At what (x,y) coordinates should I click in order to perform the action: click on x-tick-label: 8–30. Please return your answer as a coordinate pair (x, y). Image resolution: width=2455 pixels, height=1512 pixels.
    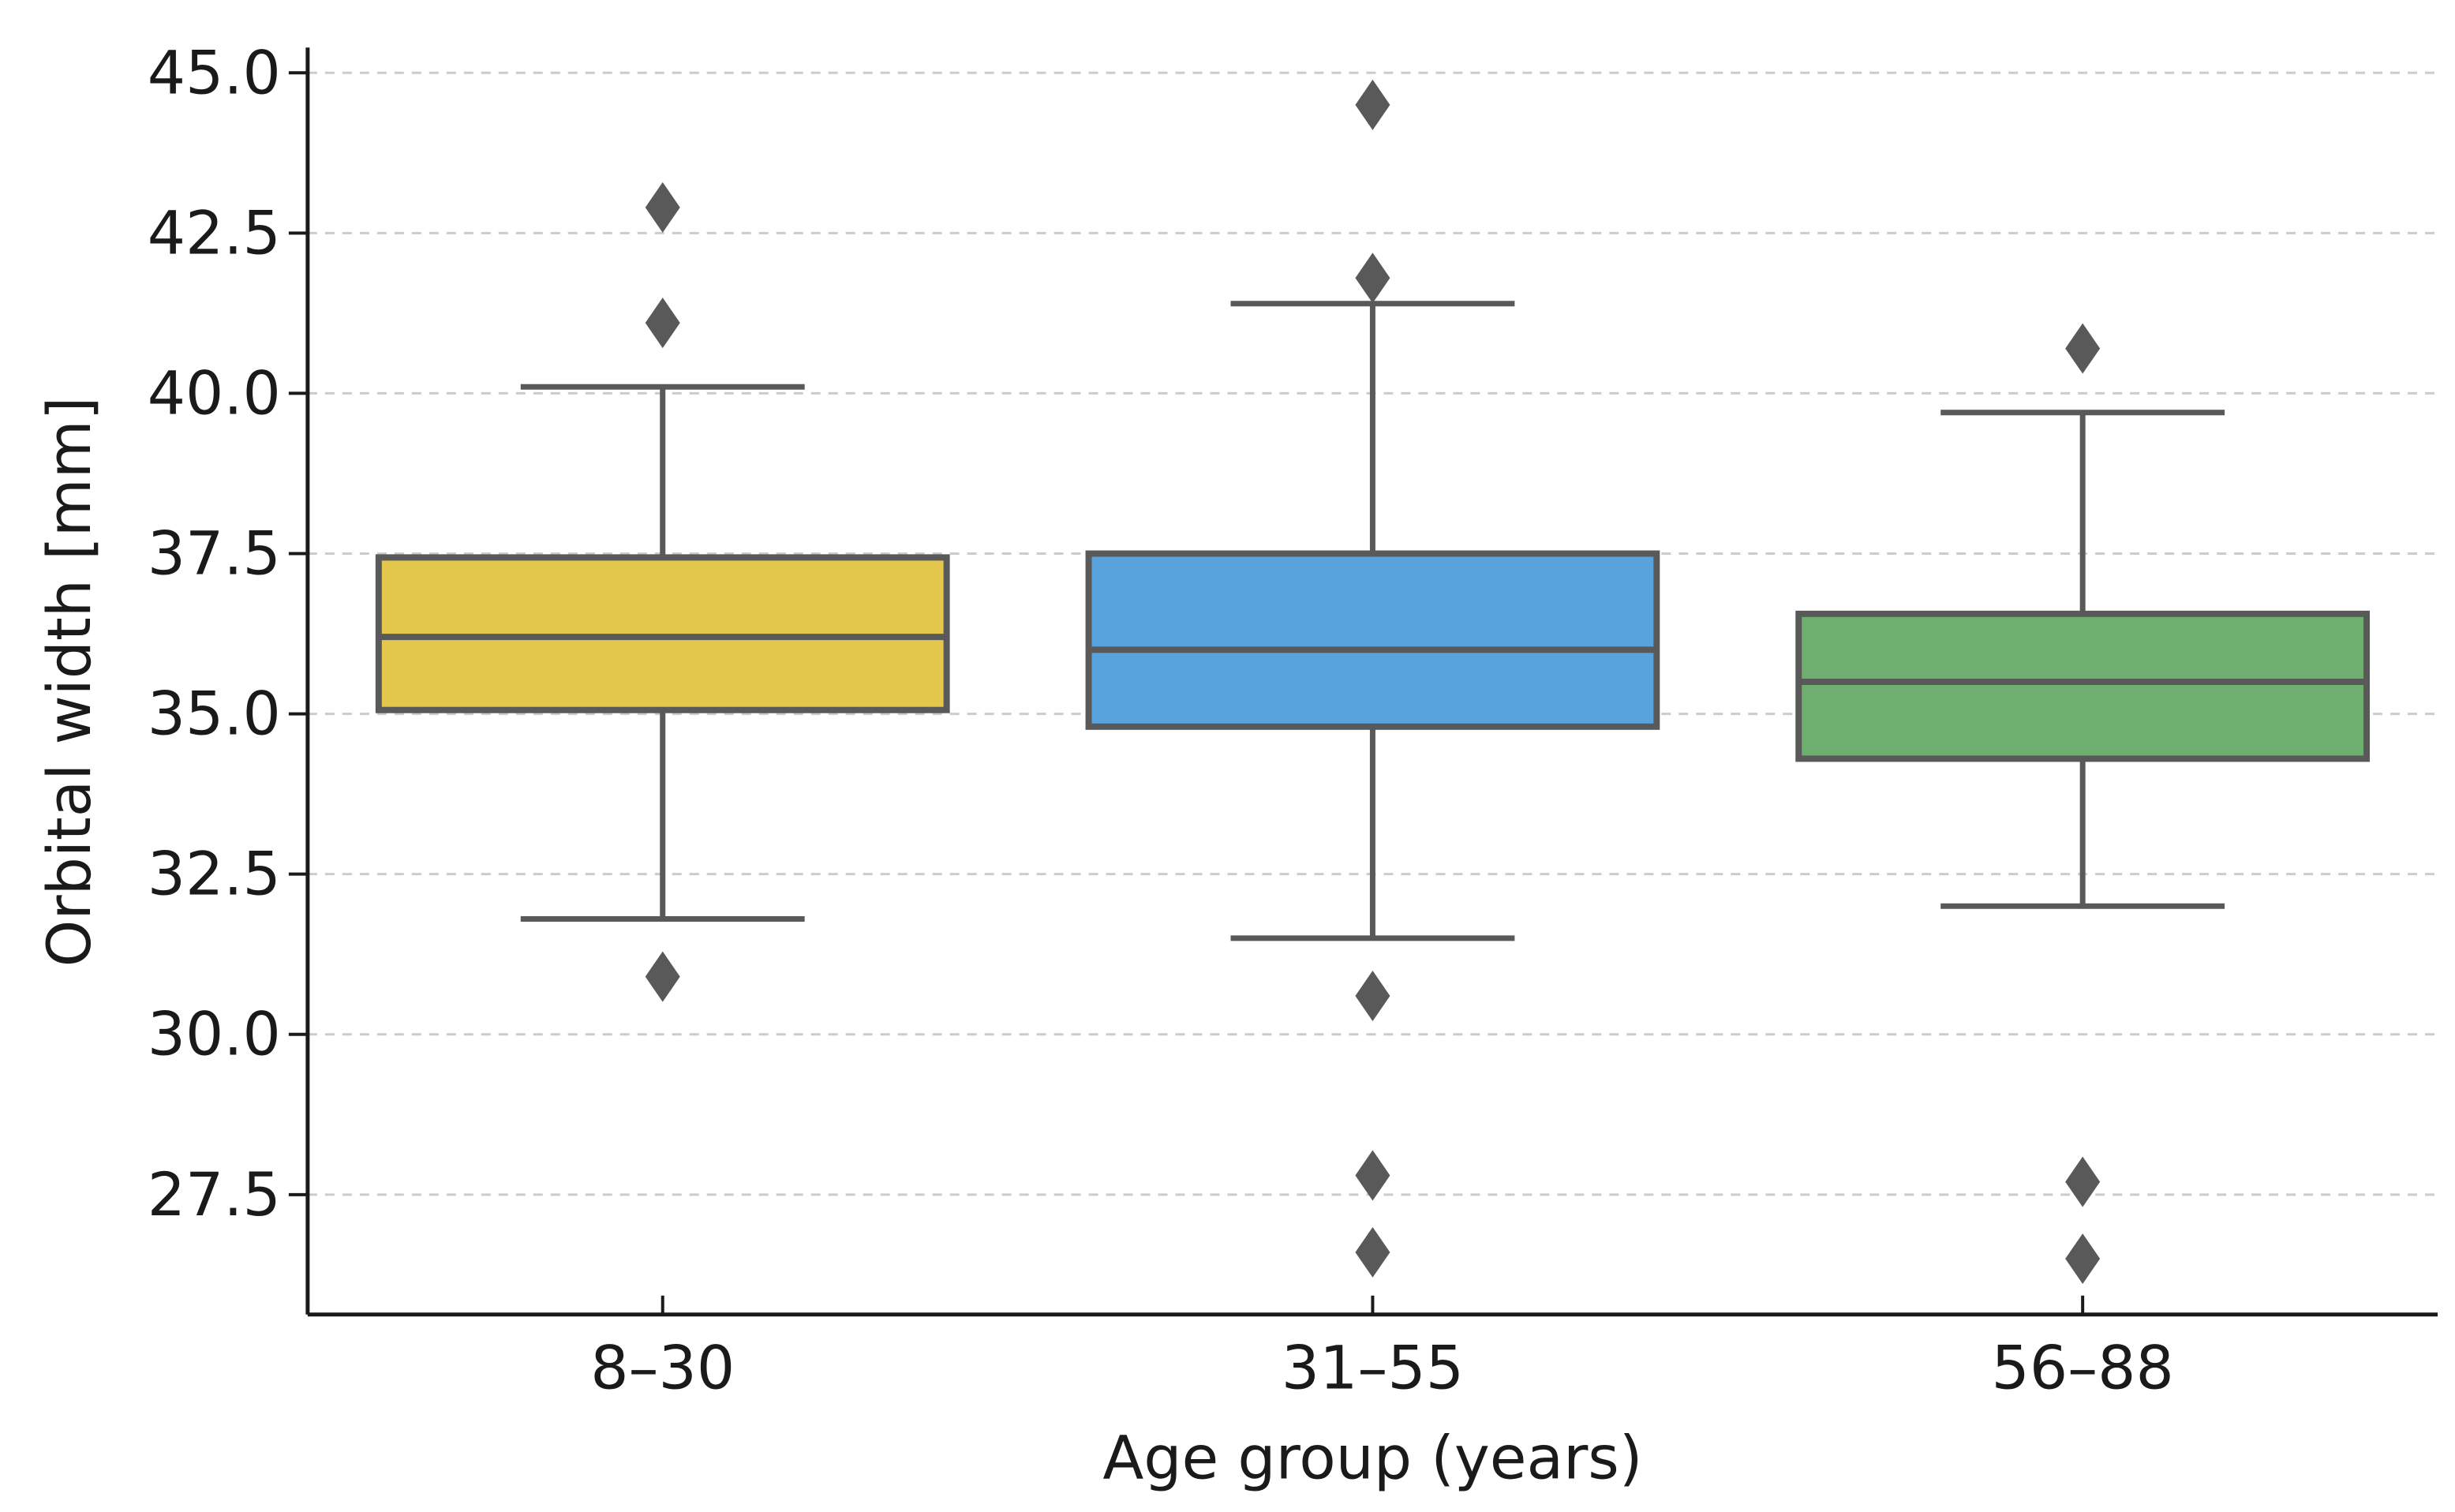
    Looking at the image, I should click on (662, 1368).